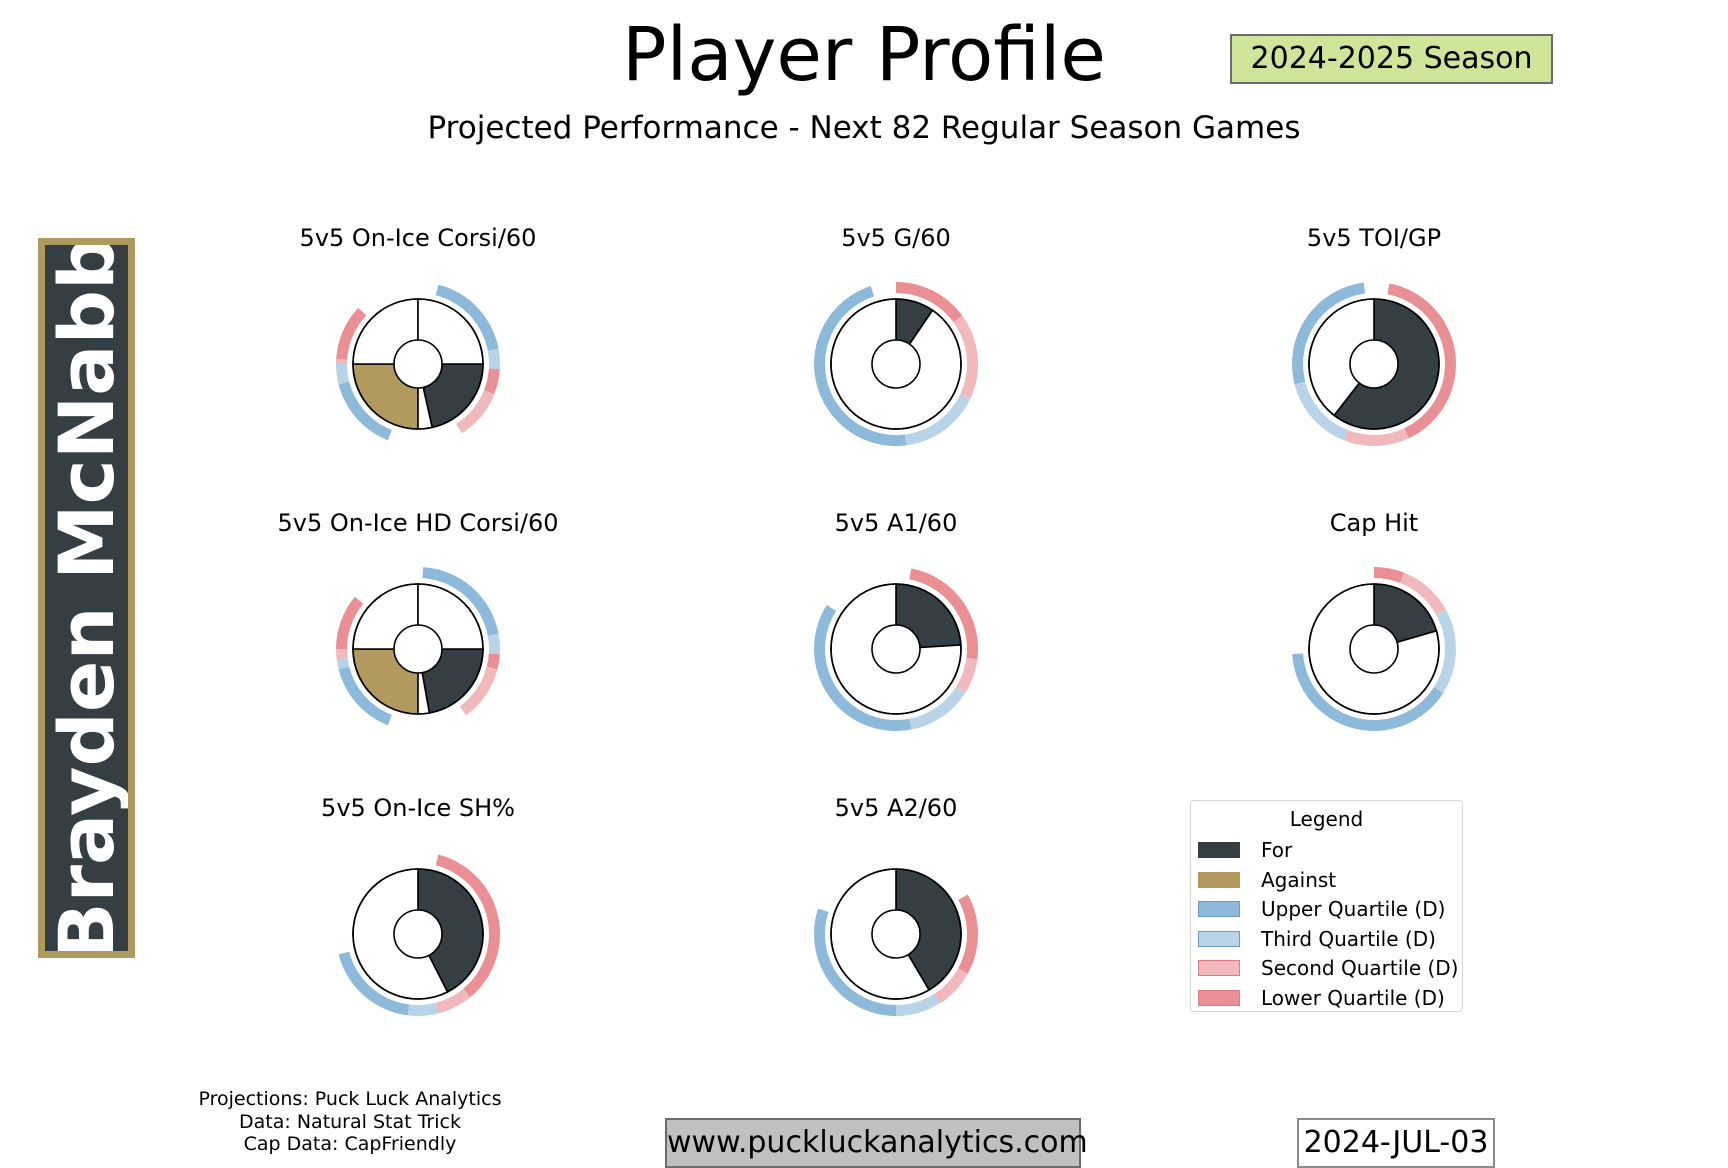 This screenshot has height=1168, width=1728. I want to click on legend-label-third-quartile: Third Quartile (D), so click(1348, 938).